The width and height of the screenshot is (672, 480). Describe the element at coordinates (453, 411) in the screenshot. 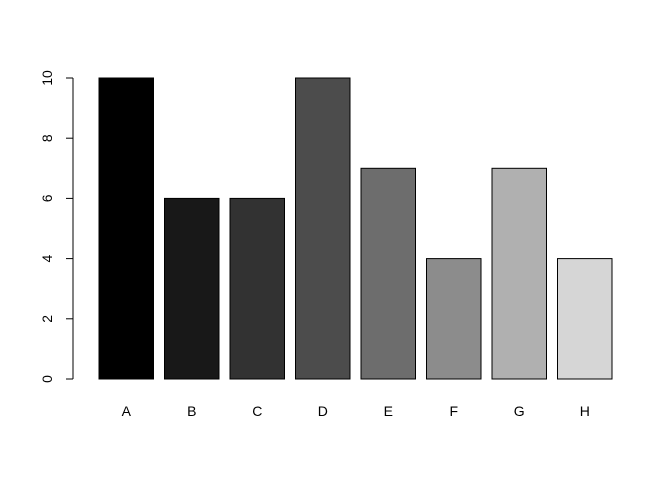

I see `x-category-label: F` at that location.